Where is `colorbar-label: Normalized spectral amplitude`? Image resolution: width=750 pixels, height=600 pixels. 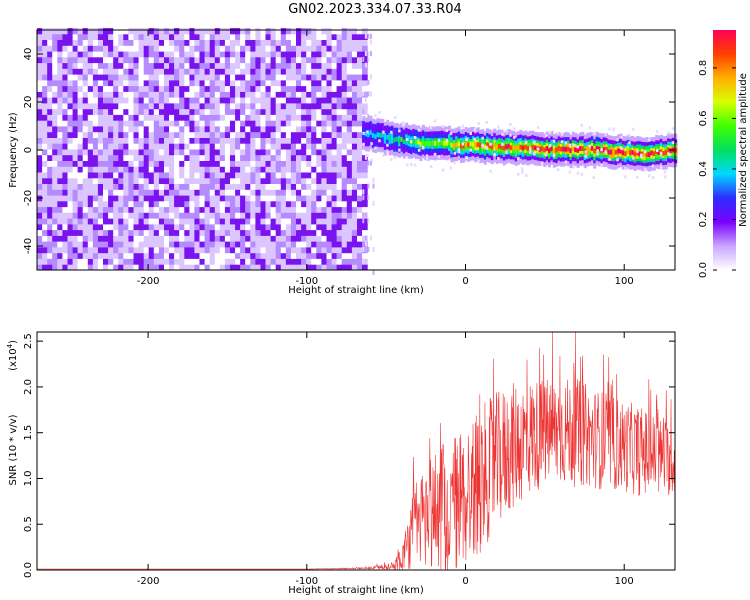 colorbar-label: Normalized spectral amplitude is located at coordinates (743, 150).